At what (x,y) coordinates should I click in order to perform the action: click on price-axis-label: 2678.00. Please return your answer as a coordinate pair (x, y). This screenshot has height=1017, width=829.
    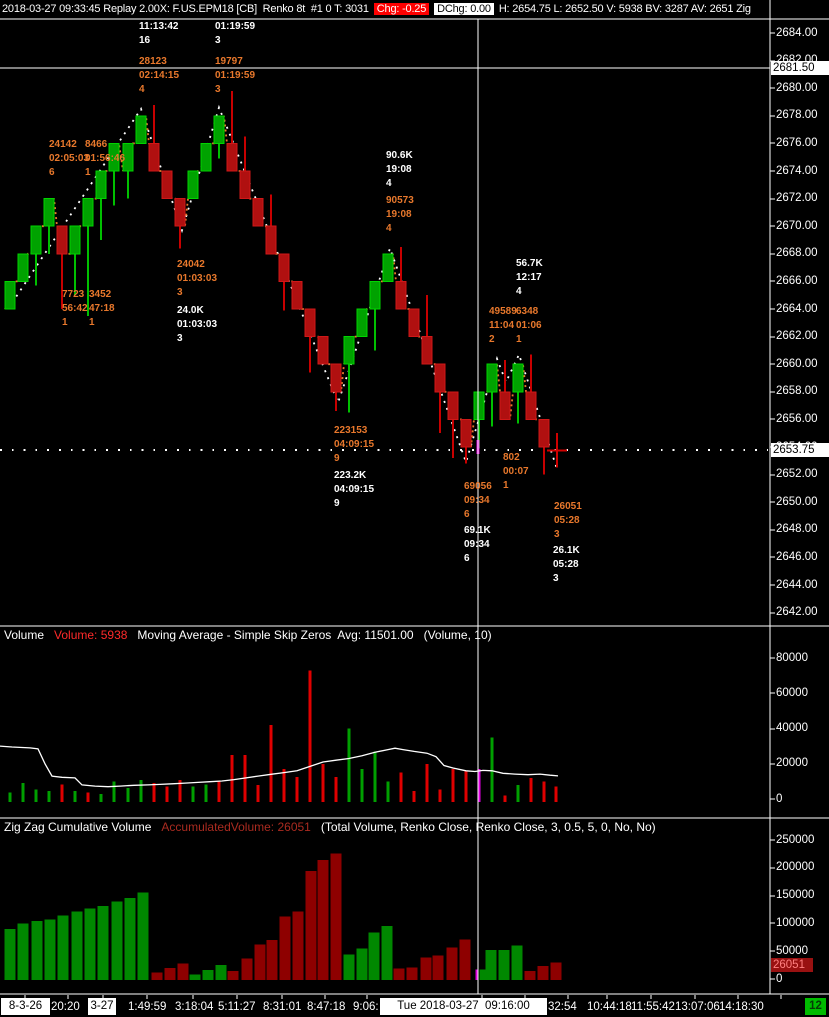
    Looking at the image, I should click on (797, 115).